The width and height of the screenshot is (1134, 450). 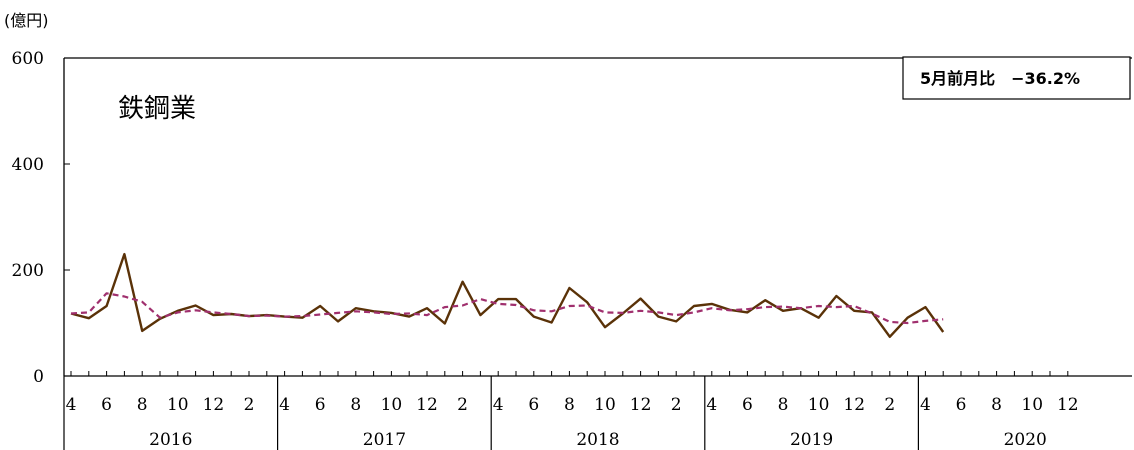 I want to click on x-year-label: 2019, so click(x=811, y=440).